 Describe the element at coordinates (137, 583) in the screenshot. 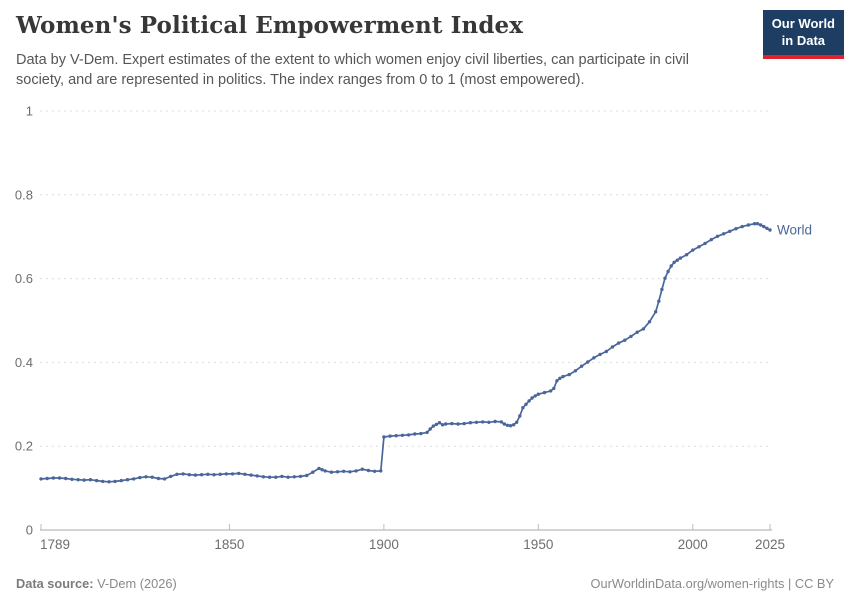

I see `data-source-value: V-Dem (2026)` at that location.